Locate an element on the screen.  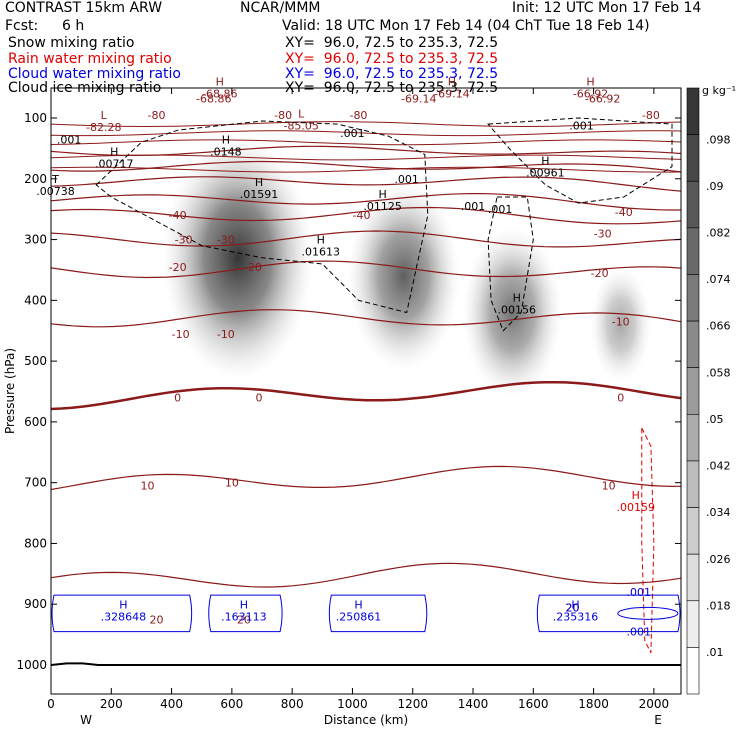
extremum-value: .00159 is located at coordinates (636, 507).